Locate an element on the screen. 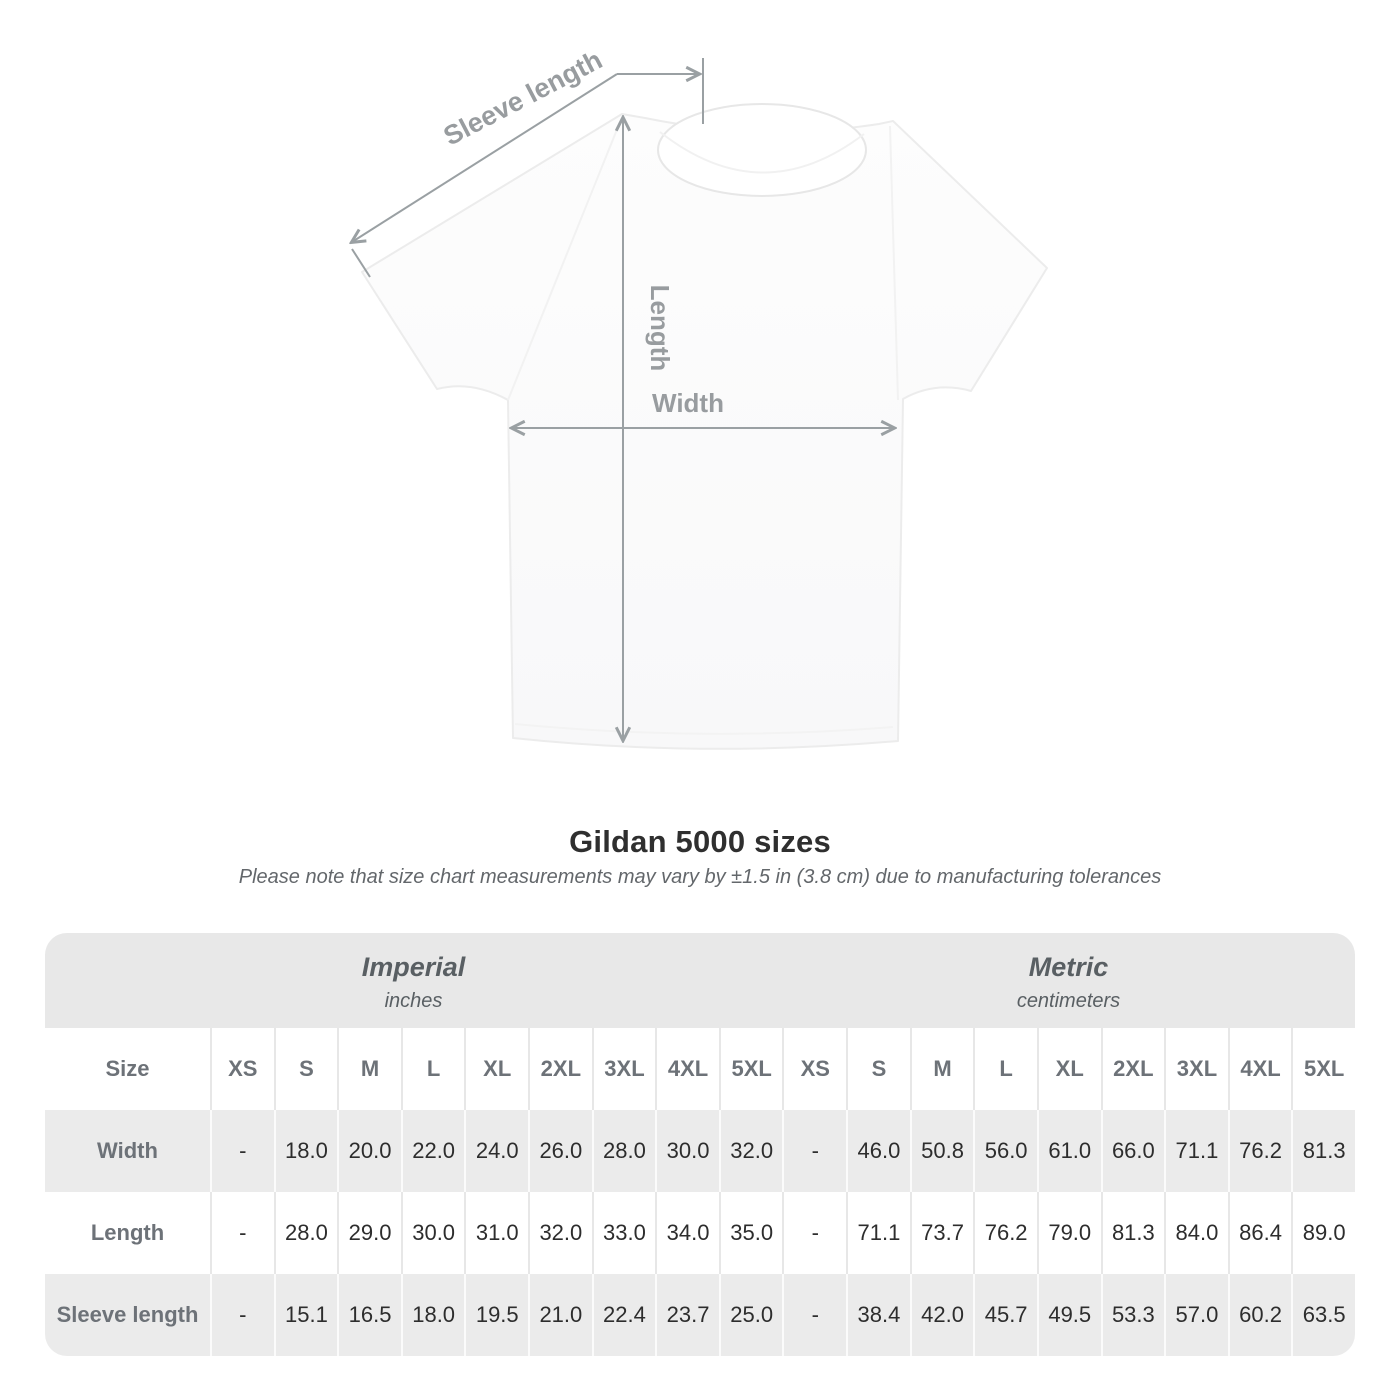 The image size is (1400, 1400). metric-value-cell: 61.0 is located at coordinates (1068, 1151).